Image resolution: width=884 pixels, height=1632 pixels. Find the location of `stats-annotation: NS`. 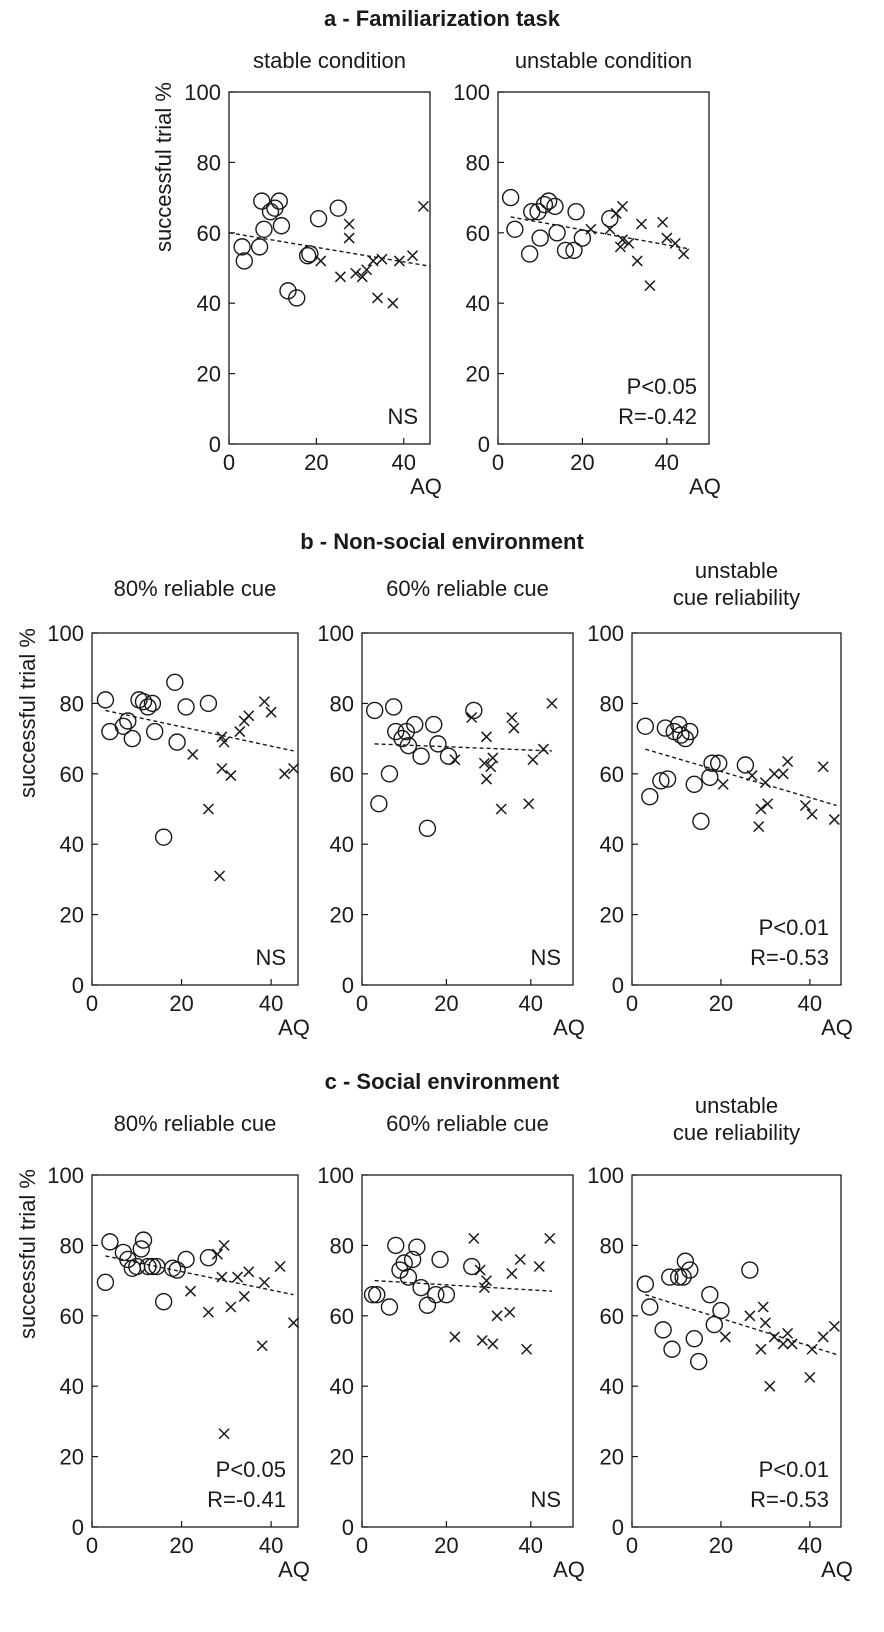

stats-annotation: NS is located at coordinates (545, 1499).